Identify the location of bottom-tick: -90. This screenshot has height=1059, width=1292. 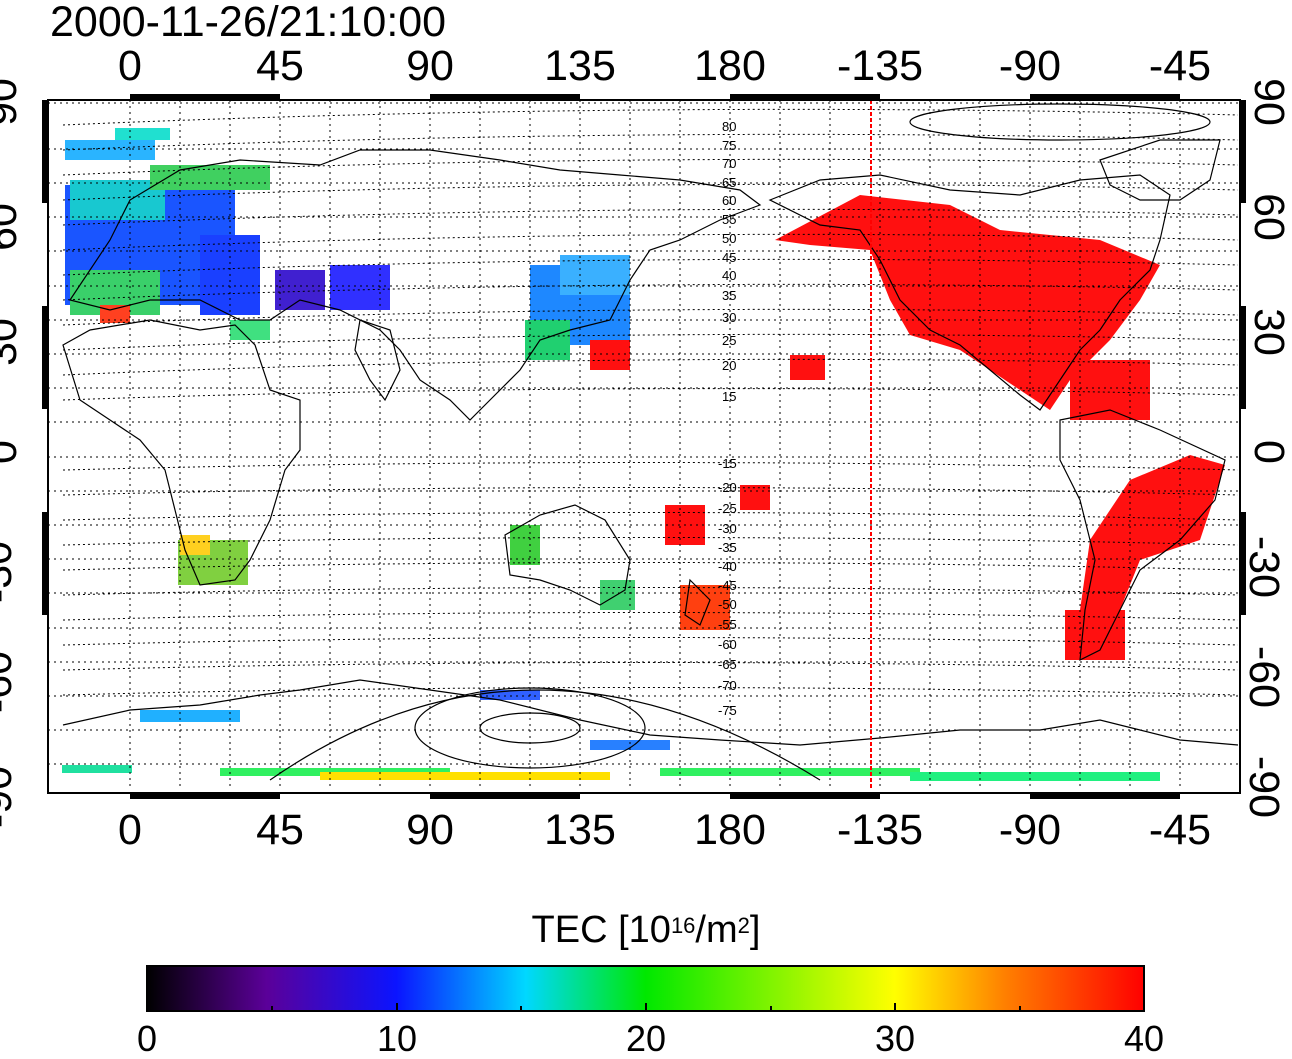
(1030, 830).